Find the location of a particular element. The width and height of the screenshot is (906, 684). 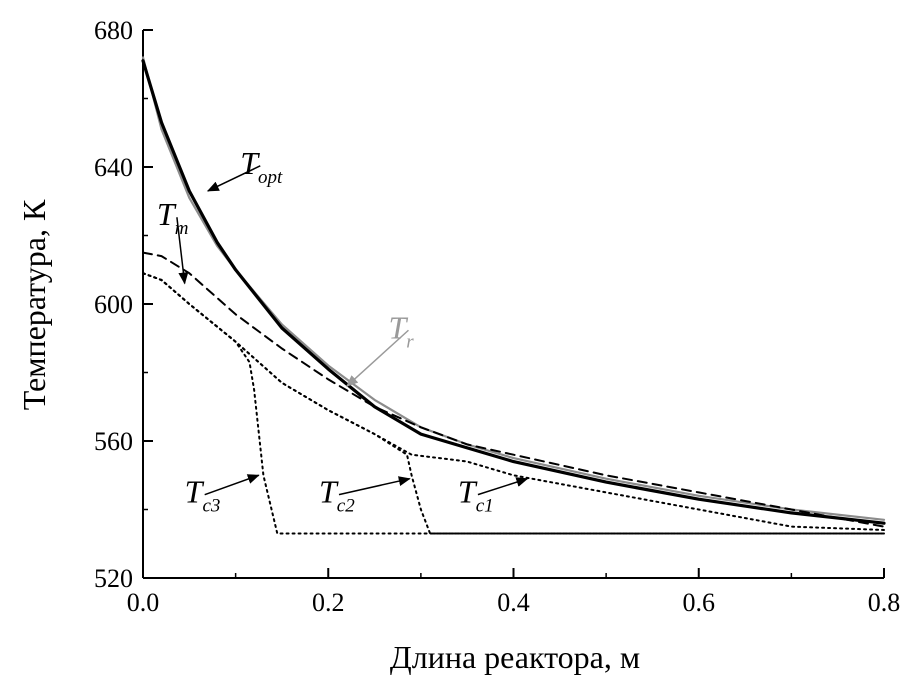

annotation-arrow-t-c2 is located at coordinates (374, 486).